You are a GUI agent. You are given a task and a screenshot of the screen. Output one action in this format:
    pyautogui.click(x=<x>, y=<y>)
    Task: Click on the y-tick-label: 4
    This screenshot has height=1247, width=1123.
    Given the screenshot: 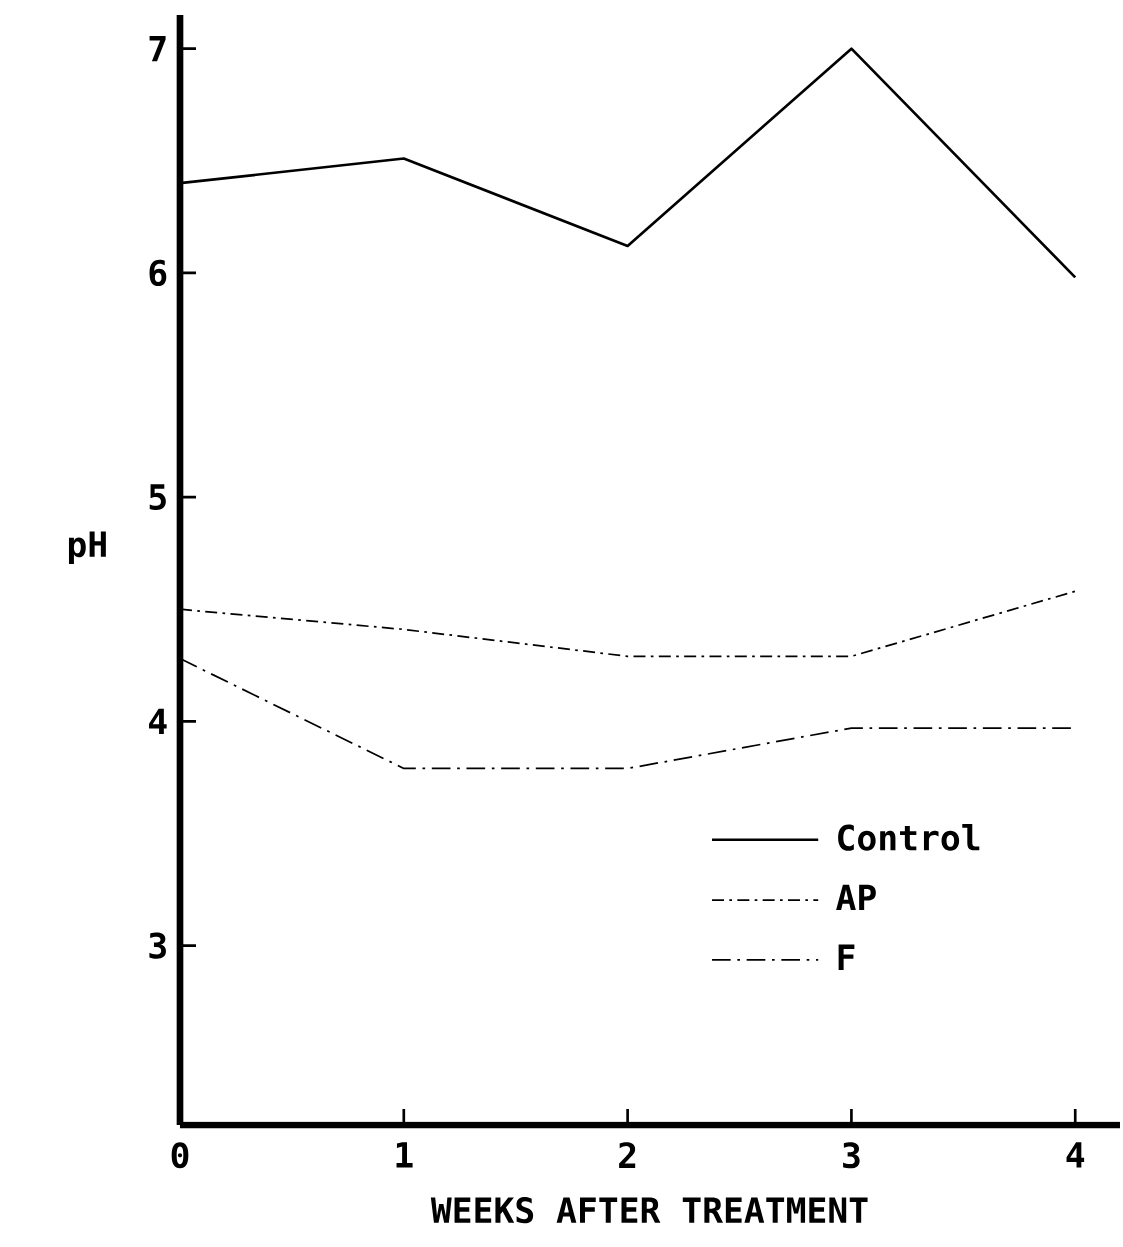 What is the action you would take?
    pyautogui.click(x=157, y=721)
    